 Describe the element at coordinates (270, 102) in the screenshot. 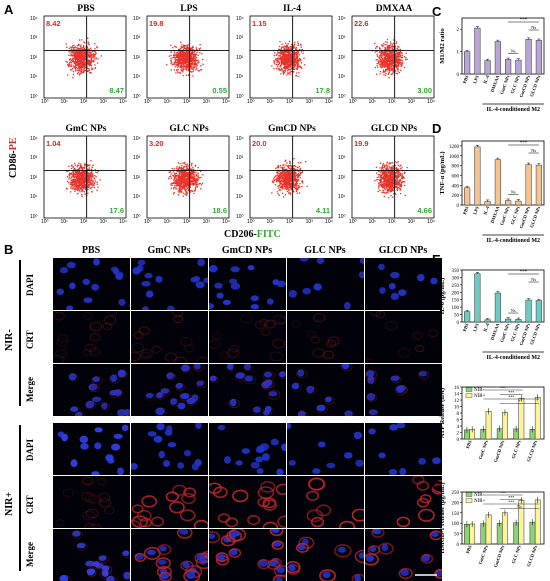

I see `flow-x-tick: 10¹` at that location.